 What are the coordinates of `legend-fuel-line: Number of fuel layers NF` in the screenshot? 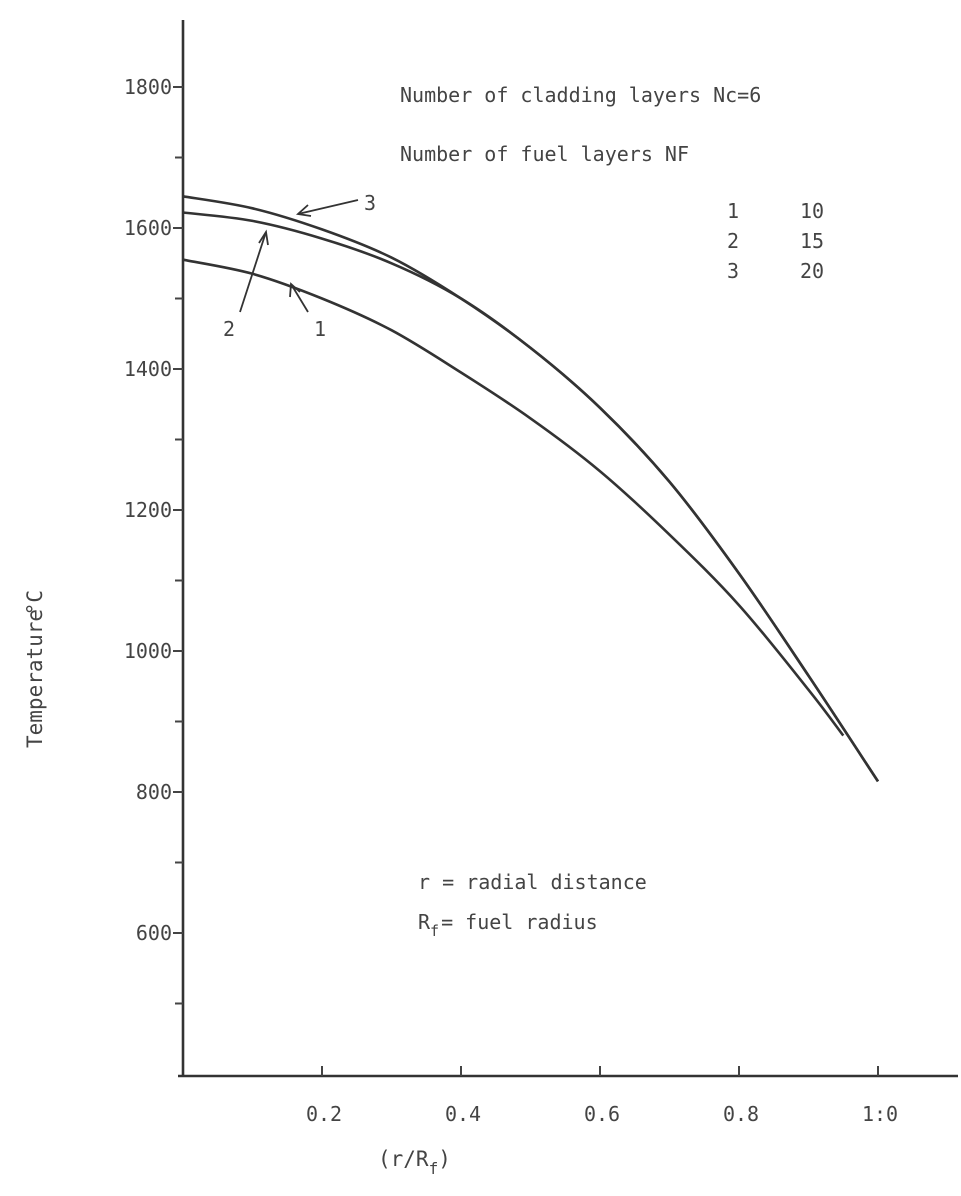 It's located at (544, 154).